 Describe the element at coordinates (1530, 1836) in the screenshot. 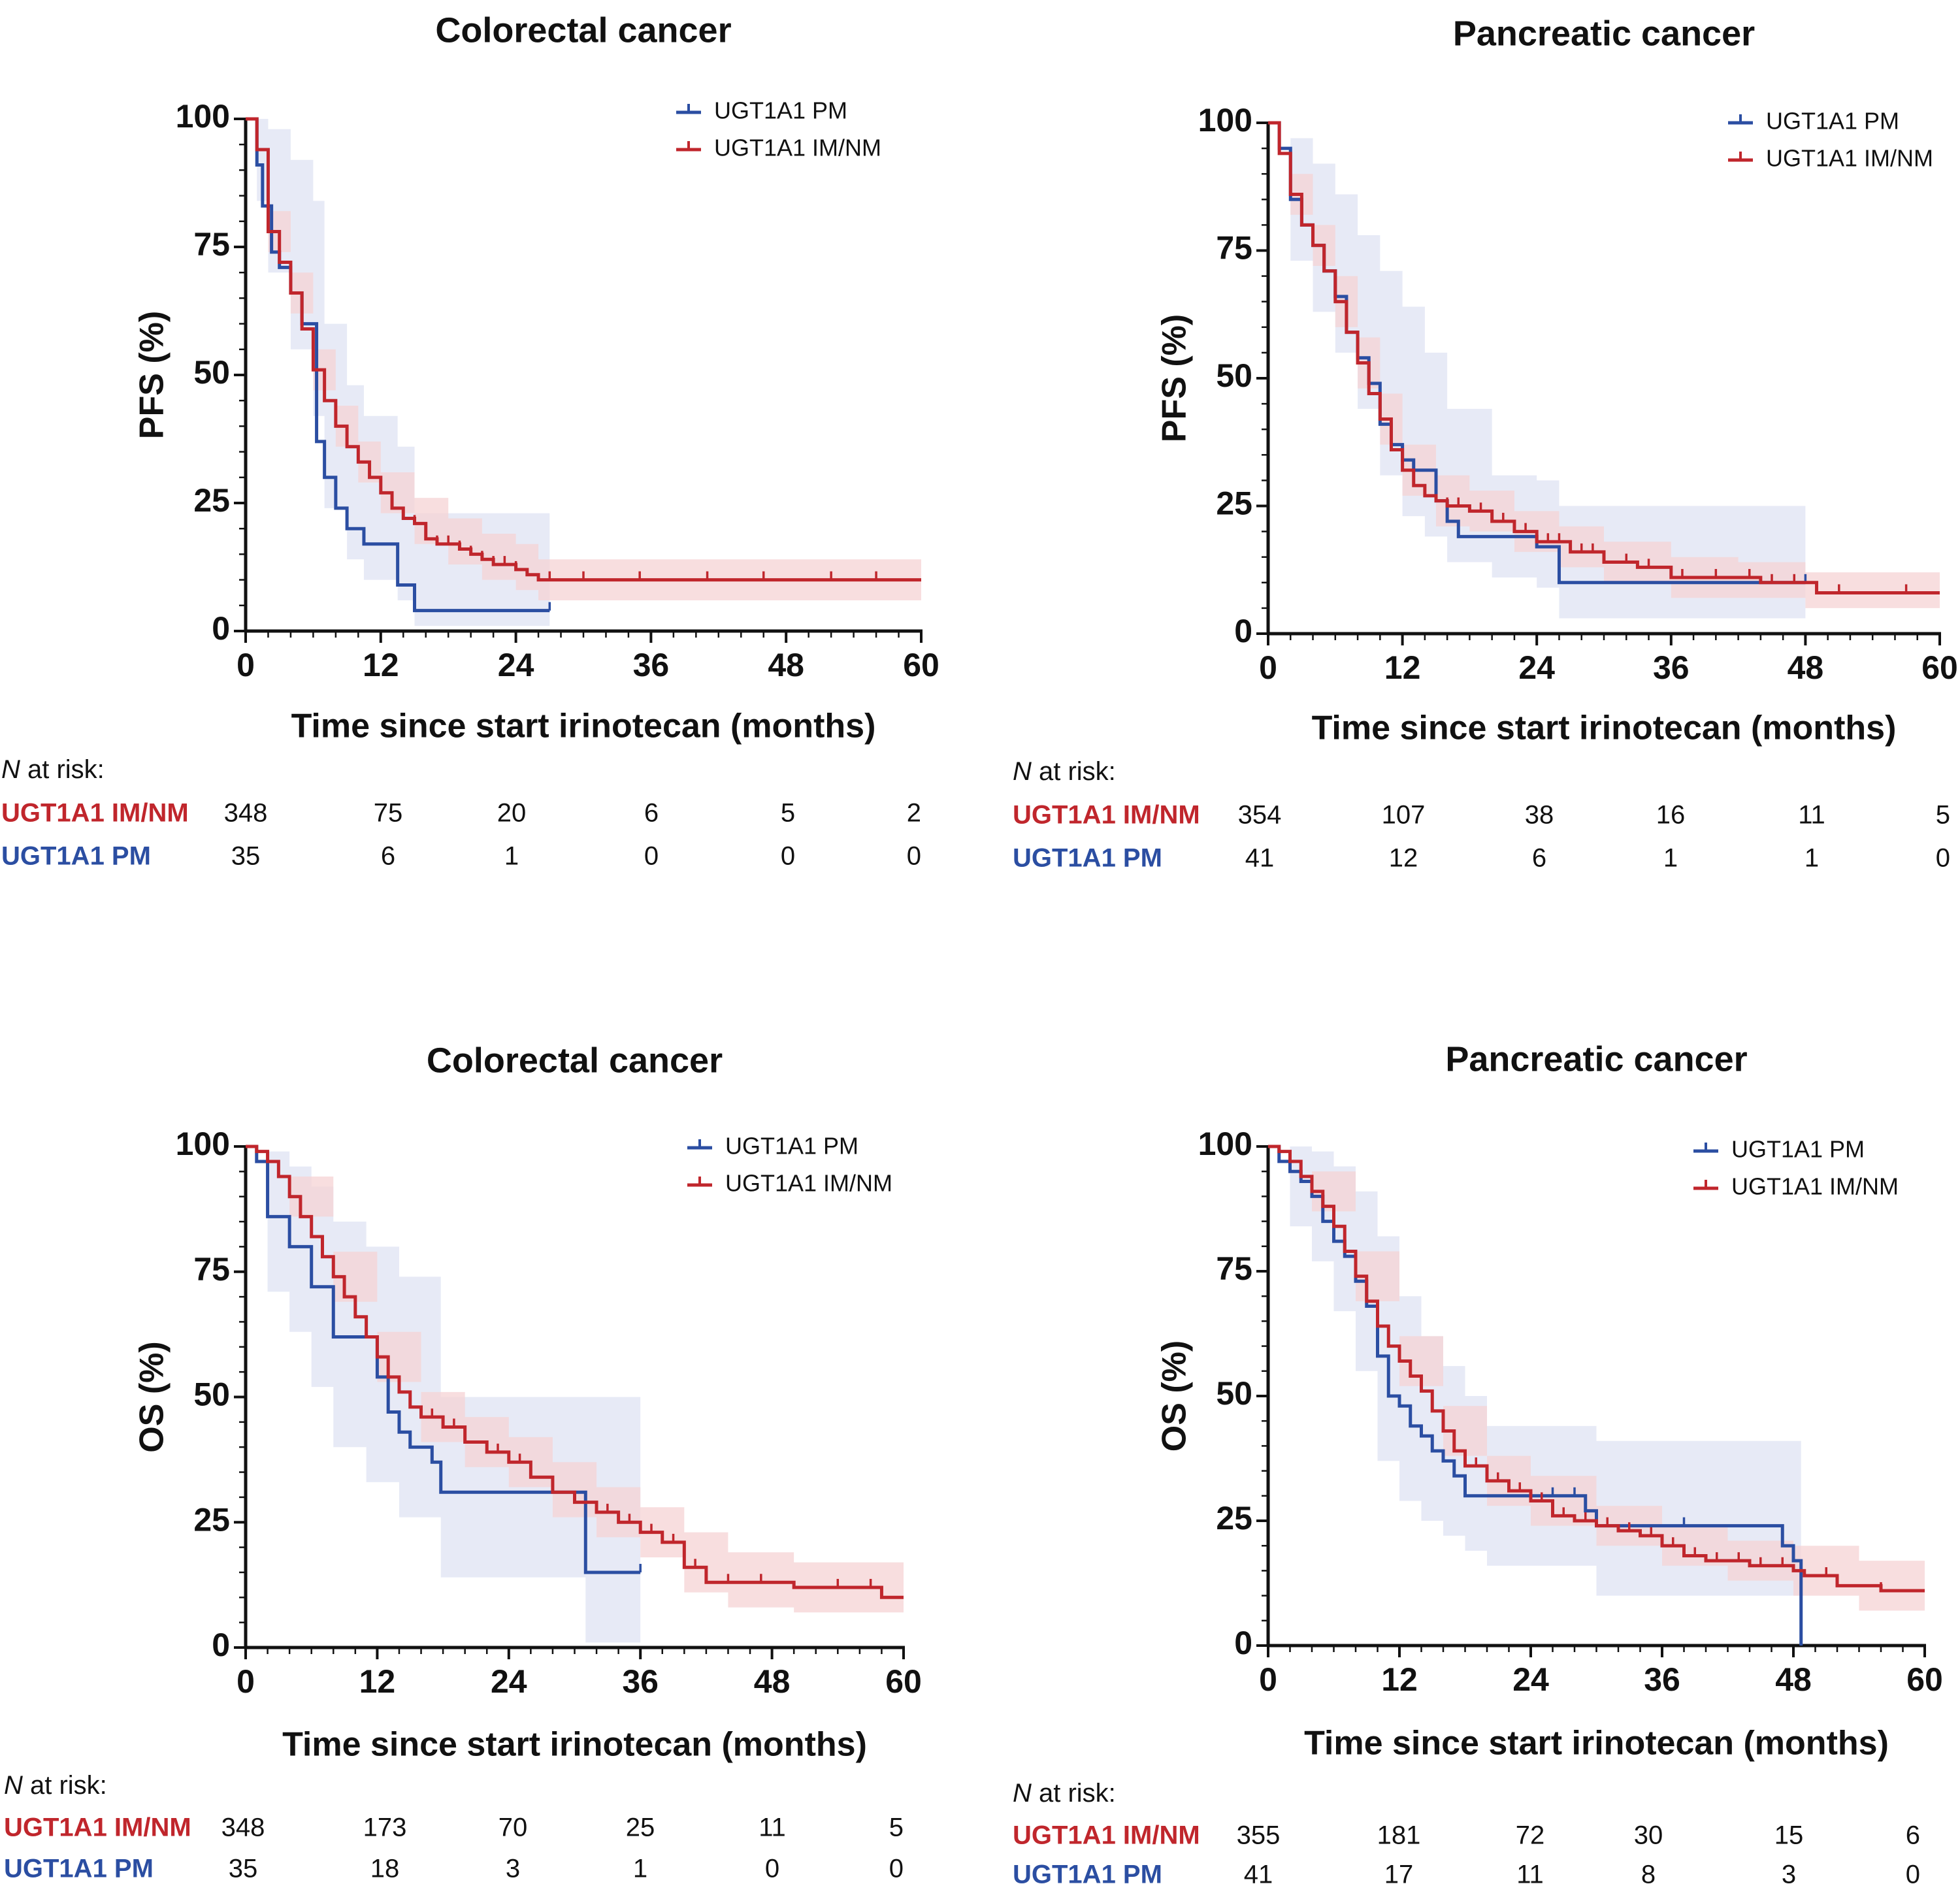

I see `risk-value: 72` at that location.